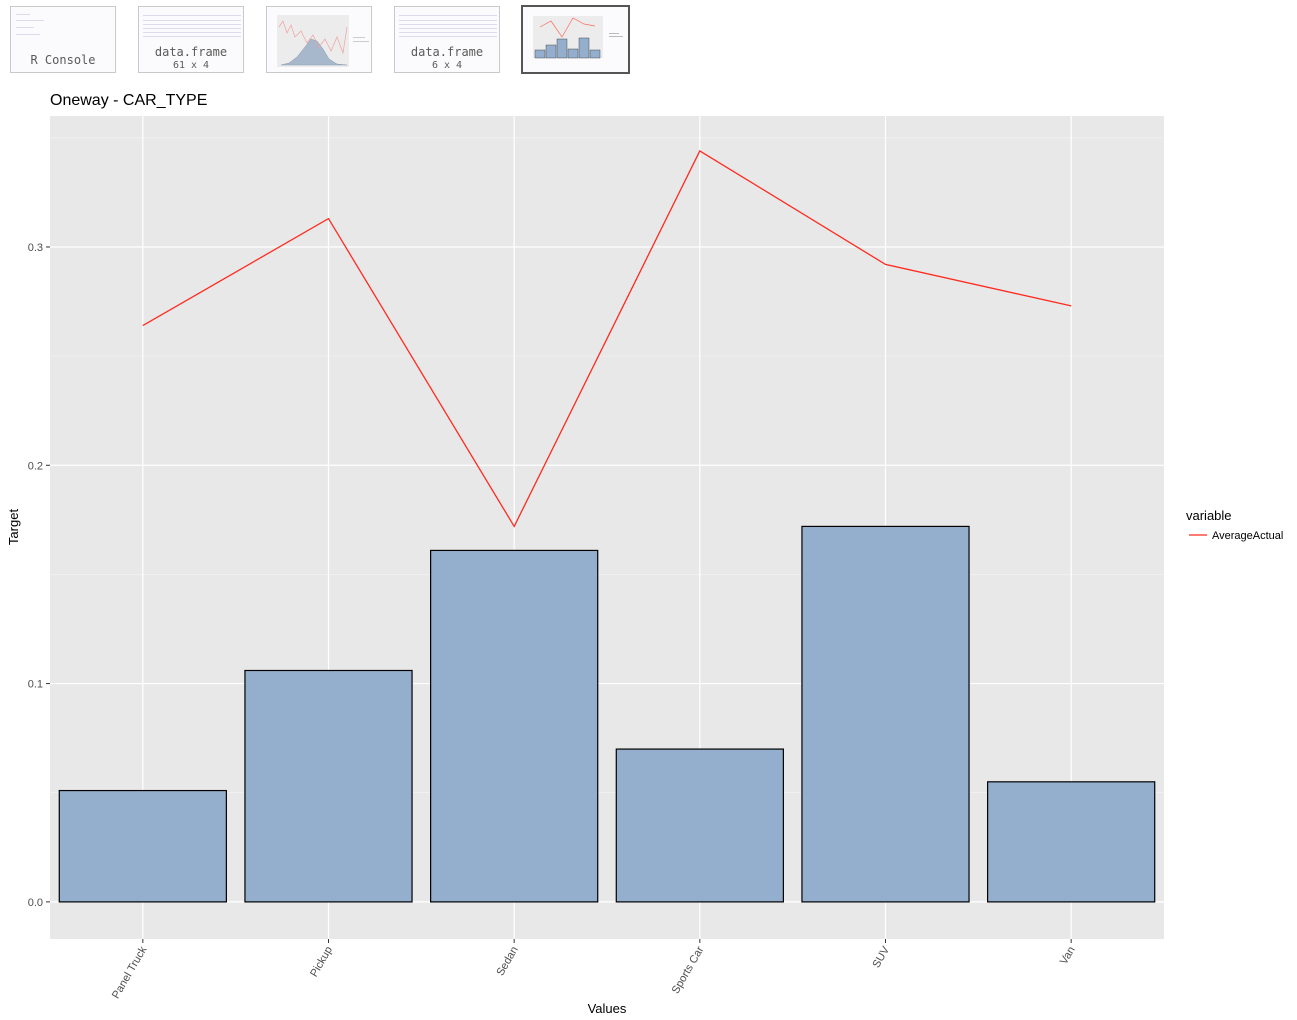  Describe the element at coordinates (688, 970) in the screenshot. I see `x-tick-label: Sports Car` at that location.